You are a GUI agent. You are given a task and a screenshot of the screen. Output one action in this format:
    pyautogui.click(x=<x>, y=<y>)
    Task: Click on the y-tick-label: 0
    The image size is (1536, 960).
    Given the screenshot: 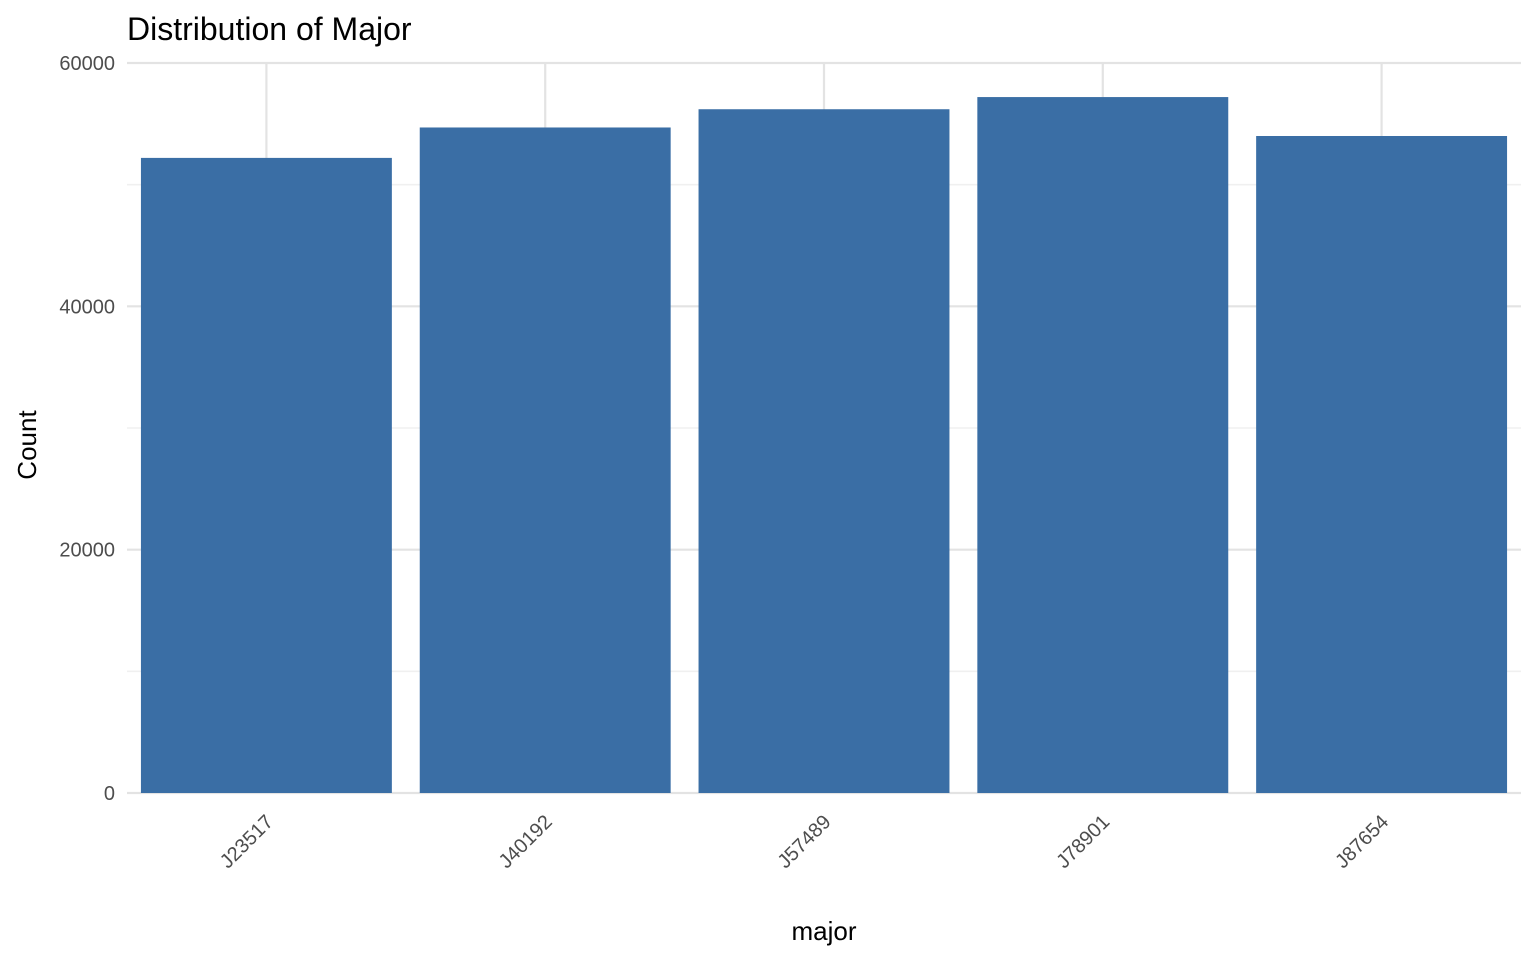 What is the action you would take?
    pyautogui.click(x=109, y=794)
    